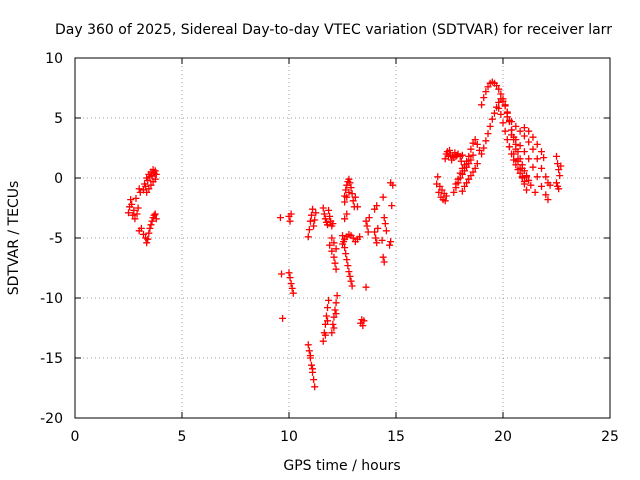 The width and height of the screenshot is (640, 480). I want to click on y-tick-label: 10, so click(54, 59).